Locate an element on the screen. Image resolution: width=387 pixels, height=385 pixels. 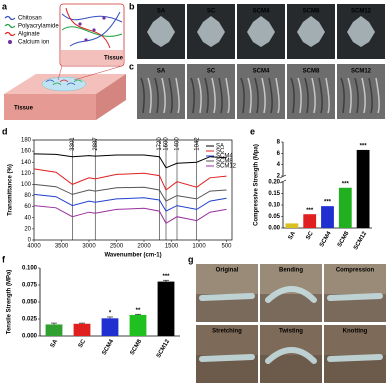
plot-frame is located at coordinates (133, 190).